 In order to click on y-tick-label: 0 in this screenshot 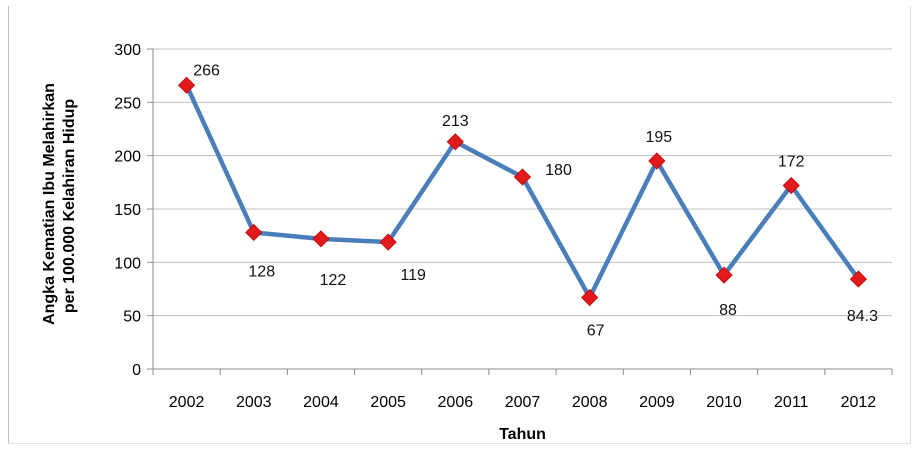, I will do `click(136, 370)`.